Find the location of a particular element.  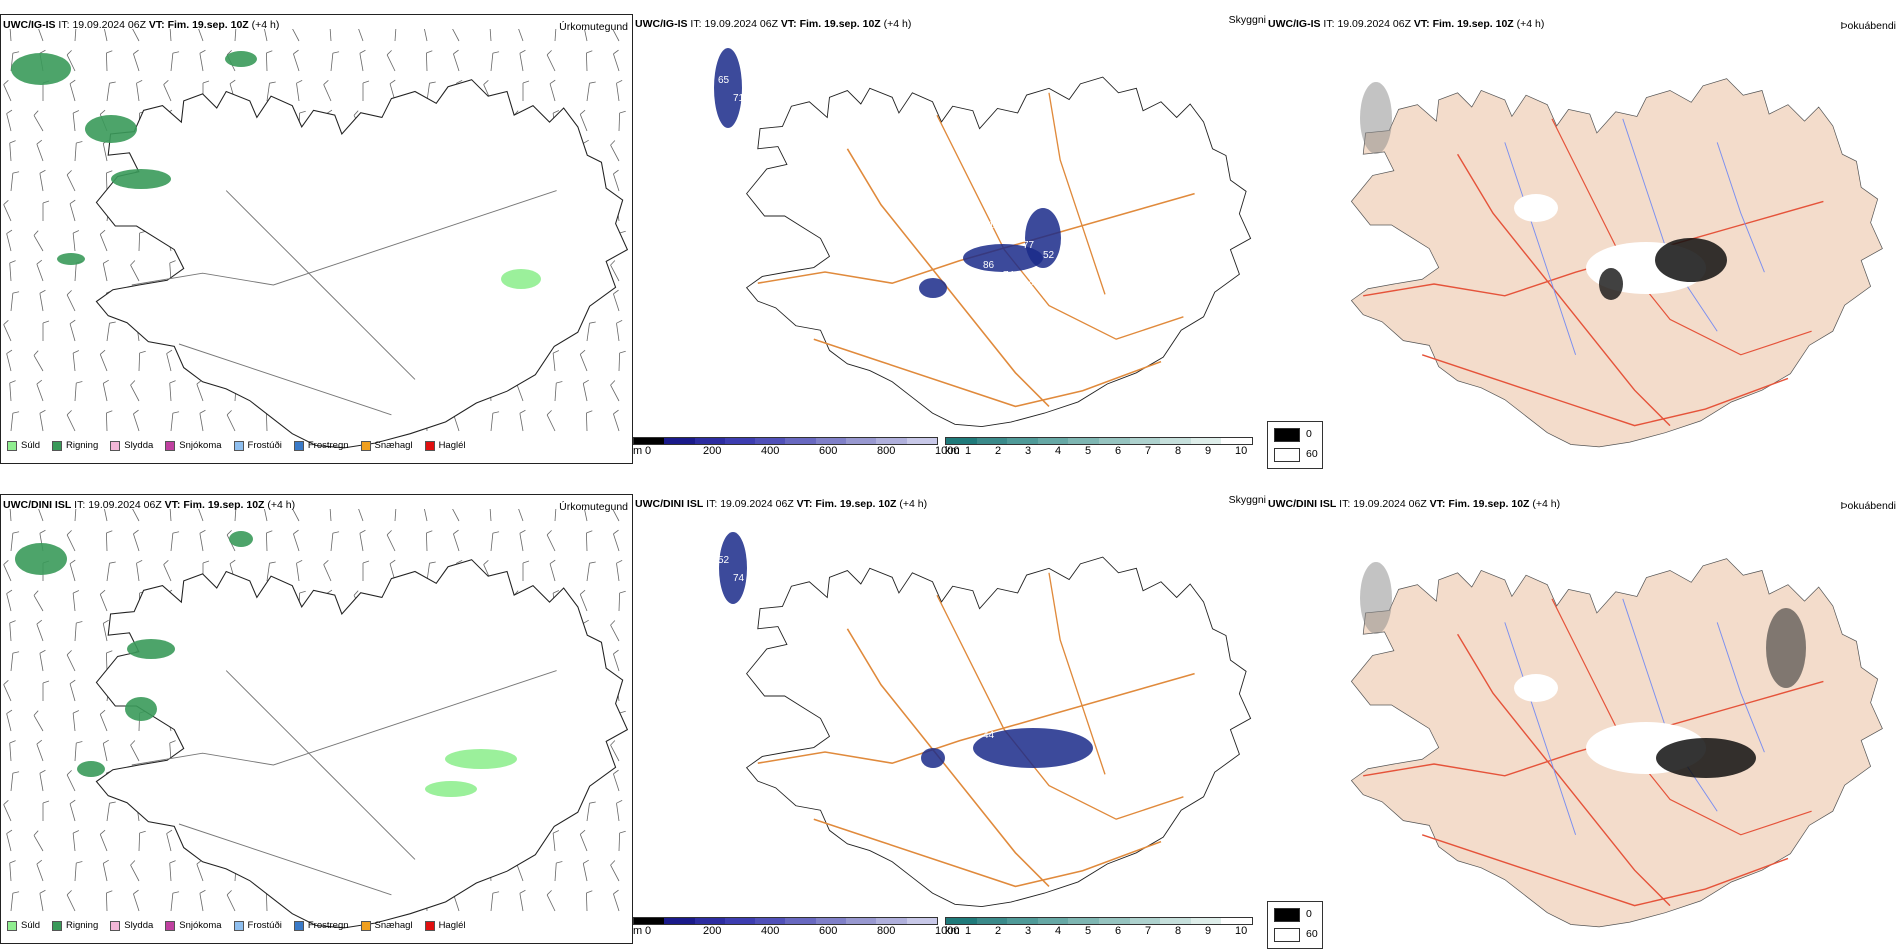

cloud-key-white-swatch is located at coordinates (1287, 455).